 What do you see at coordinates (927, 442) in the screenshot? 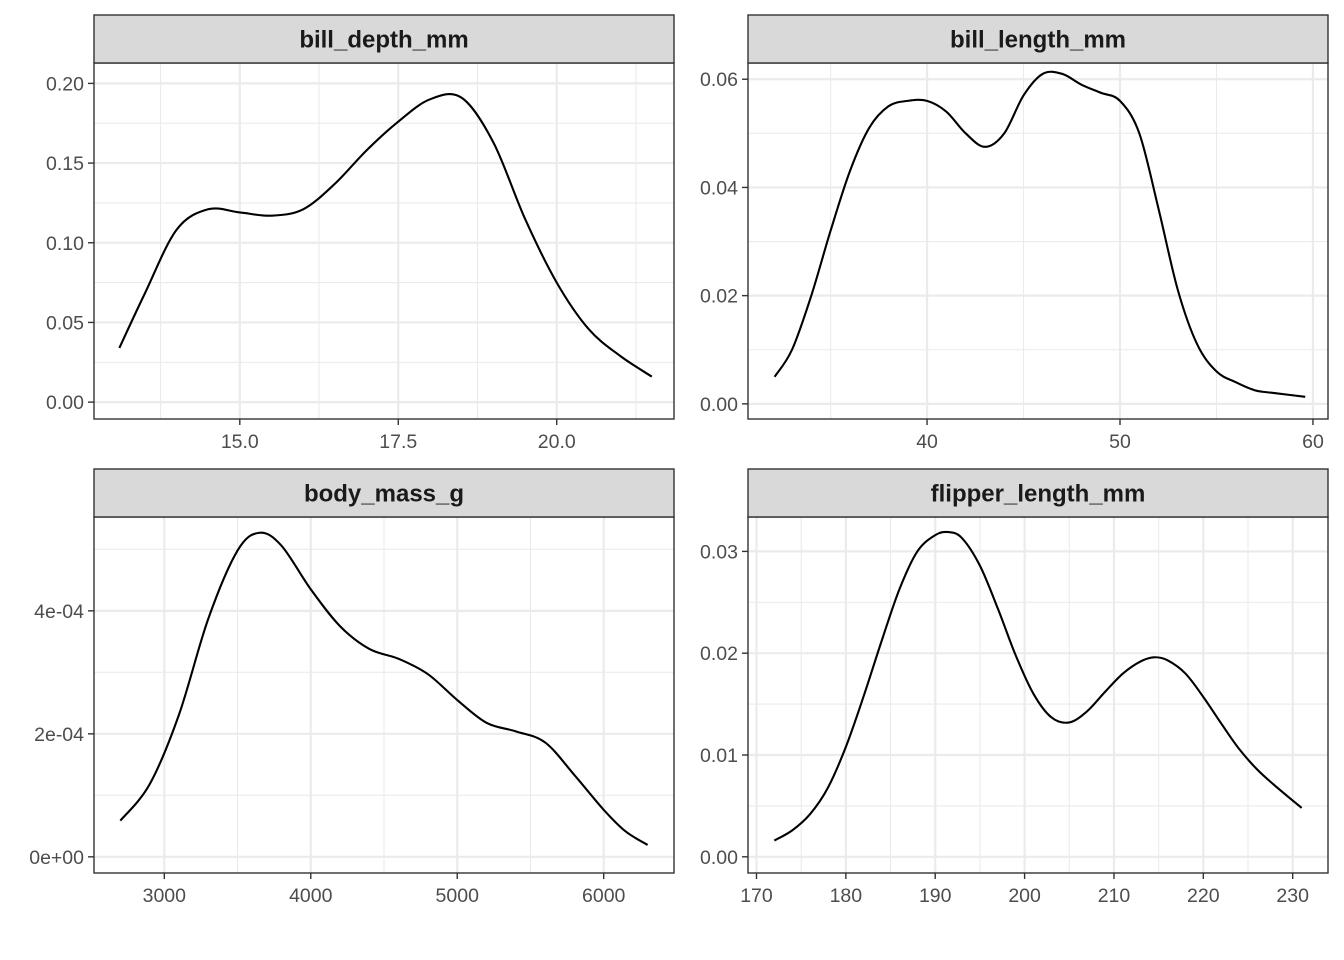
I see `x-tick-label: 40` at bounding box center [927, 442].